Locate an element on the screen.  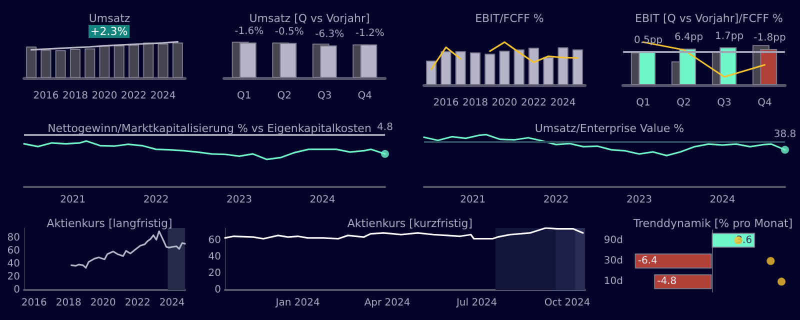
text: +2.3% is located at coordinates (109, 31).